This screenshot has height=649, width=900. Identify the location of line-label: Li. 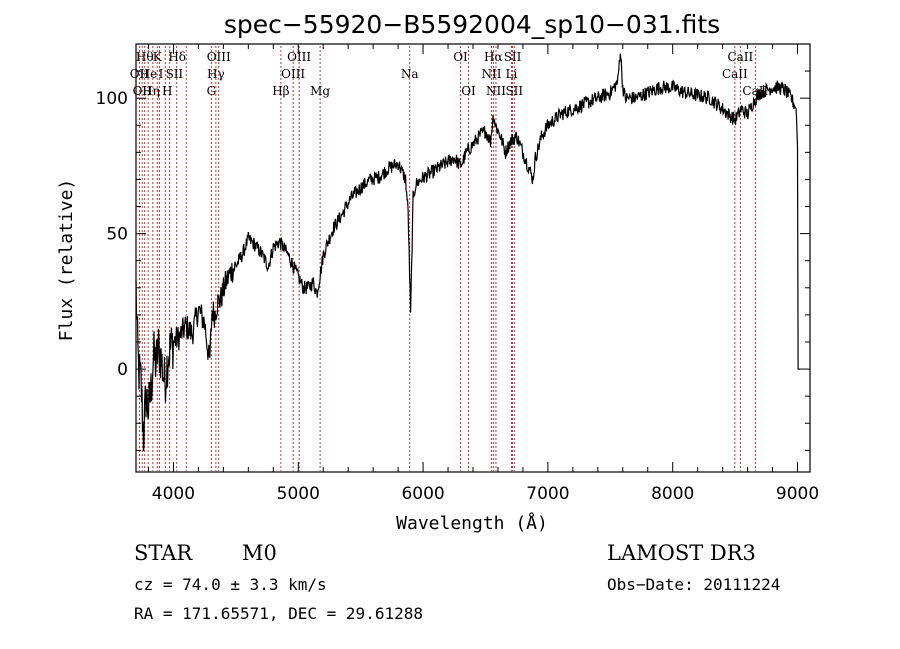
(512, 74).